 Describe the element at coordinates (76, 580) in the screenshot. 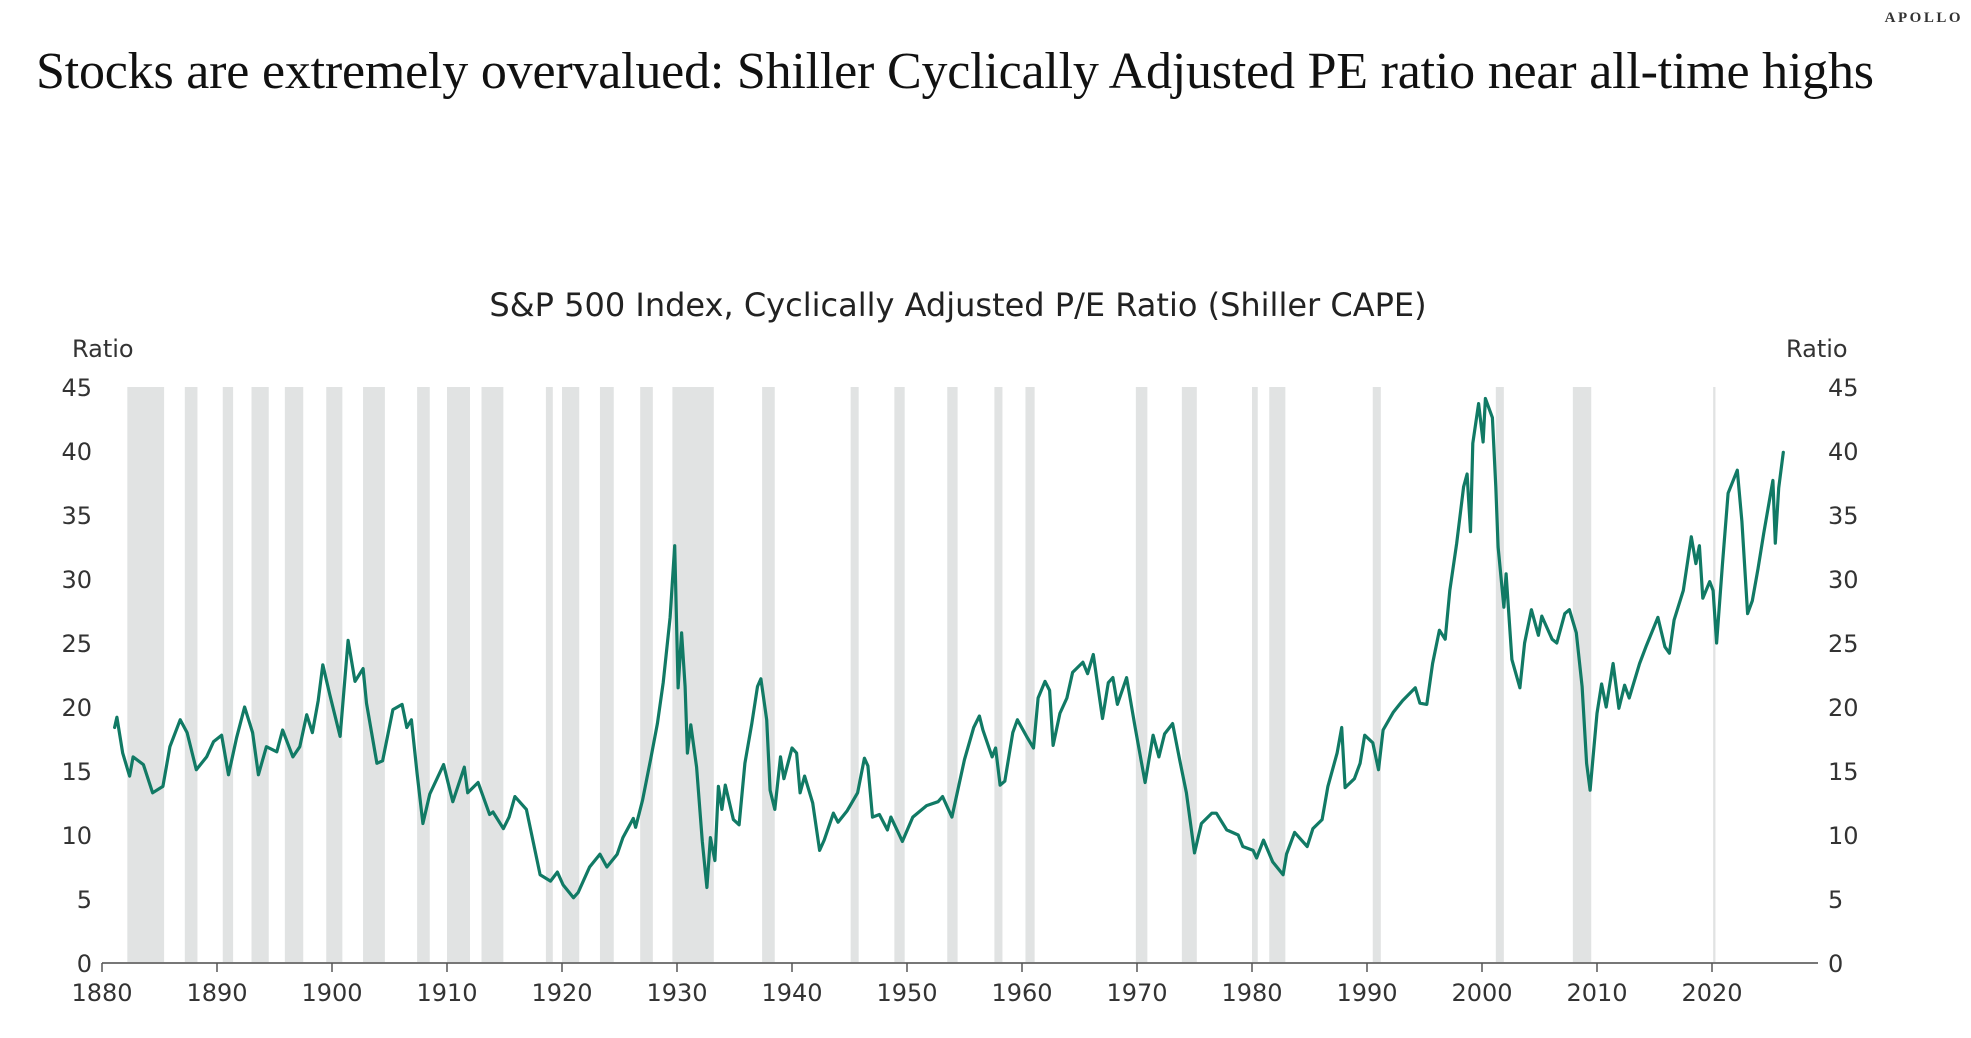

I see `y-left-tick-label: 30` at that location.